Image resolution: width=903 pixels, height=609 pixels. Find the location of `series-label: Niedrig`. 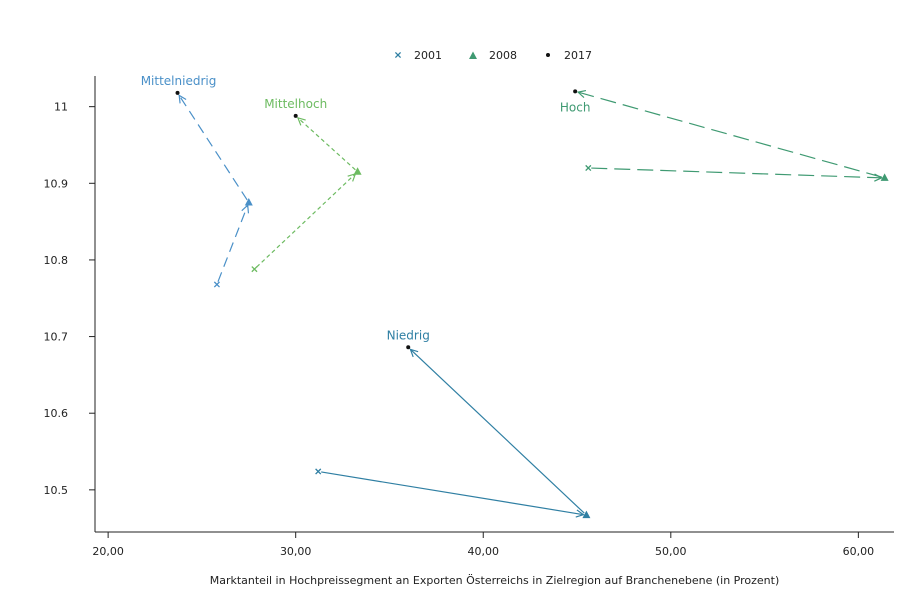

series-label: Niedrig is located at coordinates (408, 335).